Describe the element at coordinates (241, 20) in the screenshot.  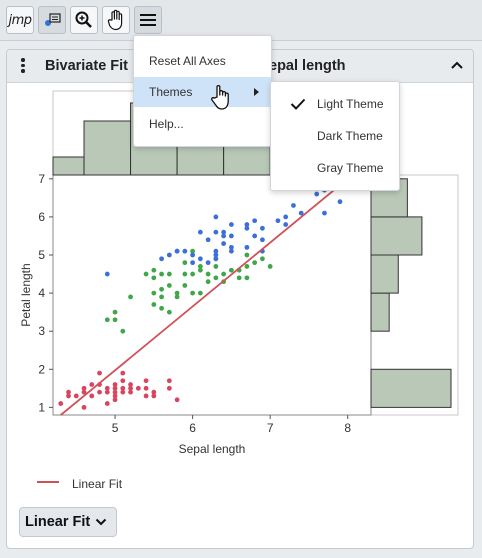
I see `toolbar: jmp` at that location.